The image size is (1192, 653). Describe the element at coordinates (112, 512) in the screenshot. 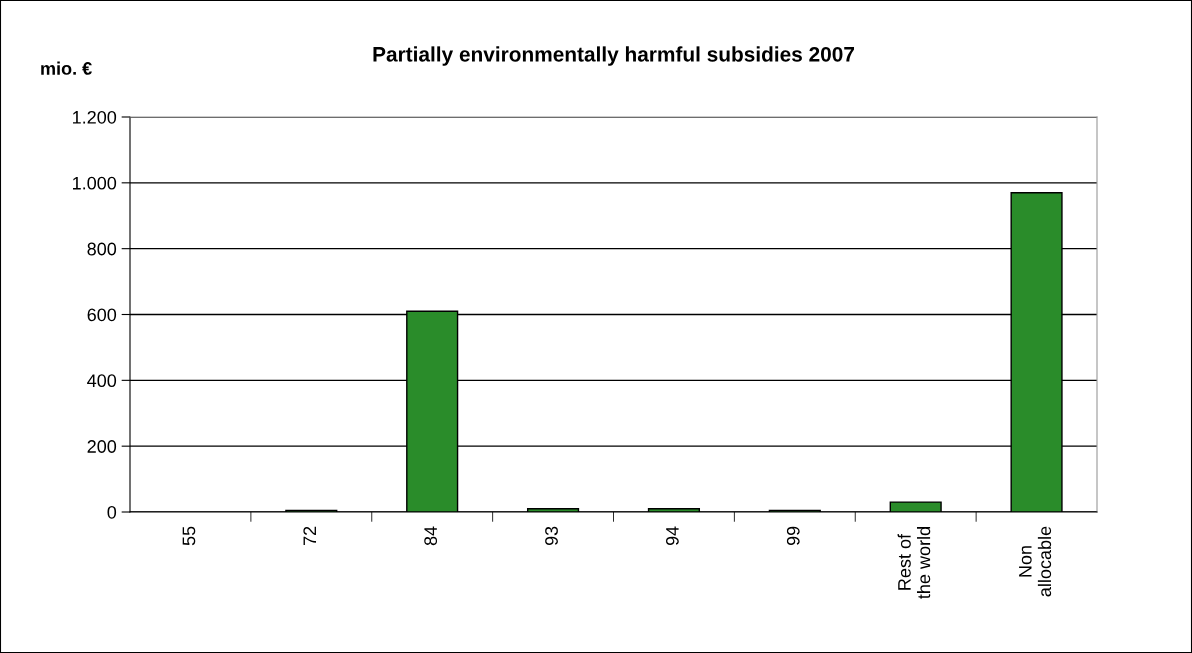

I see `y-tick-label: 0` at that location.